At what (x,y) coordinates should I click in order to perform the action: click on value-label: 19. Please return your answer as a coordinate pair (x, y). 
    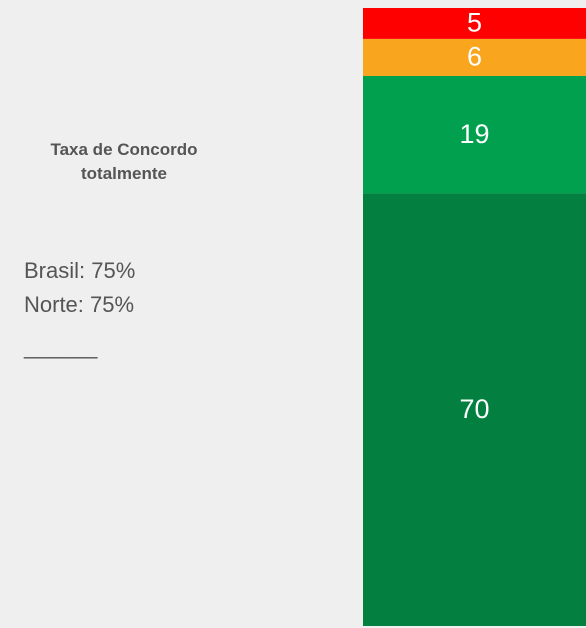
    Looking at the image, I should click on (474, 134).